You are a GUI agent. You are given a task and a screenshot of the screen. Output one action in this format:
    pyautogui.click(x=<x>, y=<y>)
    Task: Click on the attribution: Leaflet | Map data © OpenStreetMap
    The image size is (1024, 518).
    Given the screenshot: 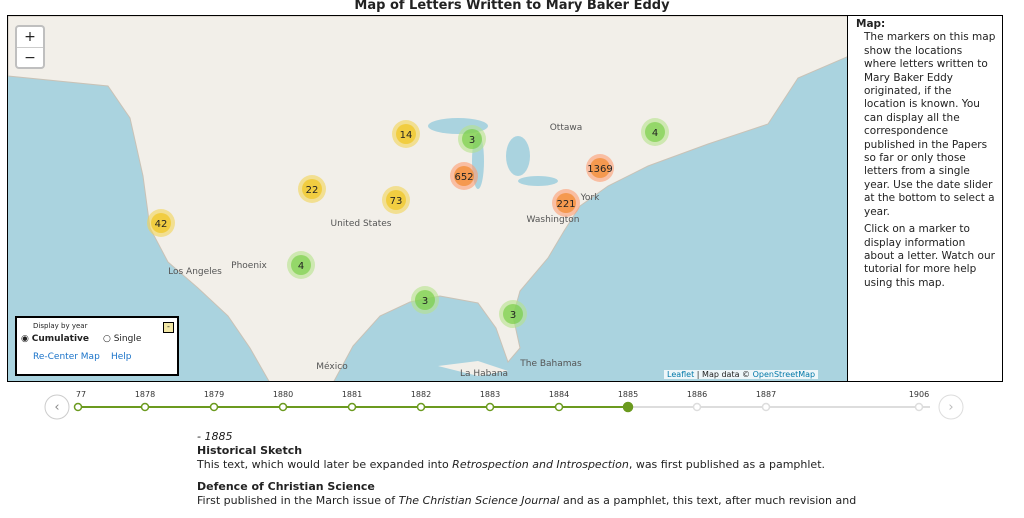 What is the action you would take?
    pyautogui.click(x=741, y=374)
    